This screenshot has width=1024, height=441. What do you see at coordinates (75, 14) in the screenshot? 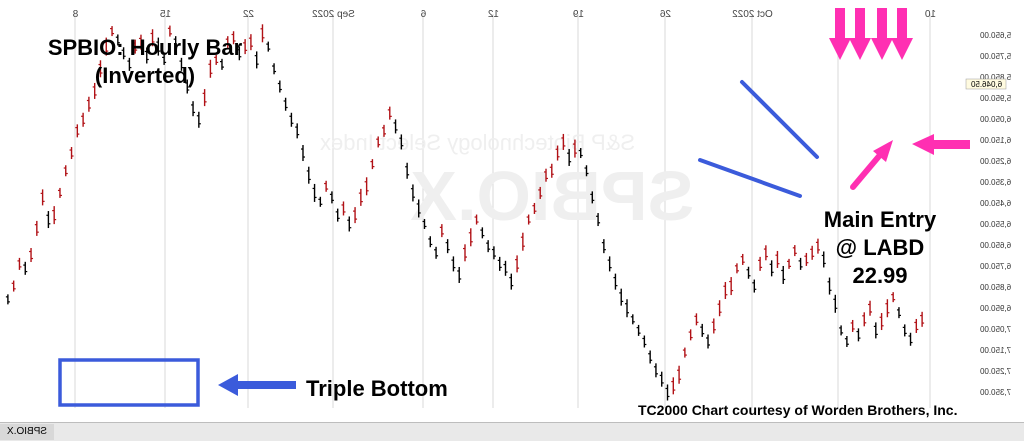
I see `x-label-0: 8` at bounding box center [75, 14].